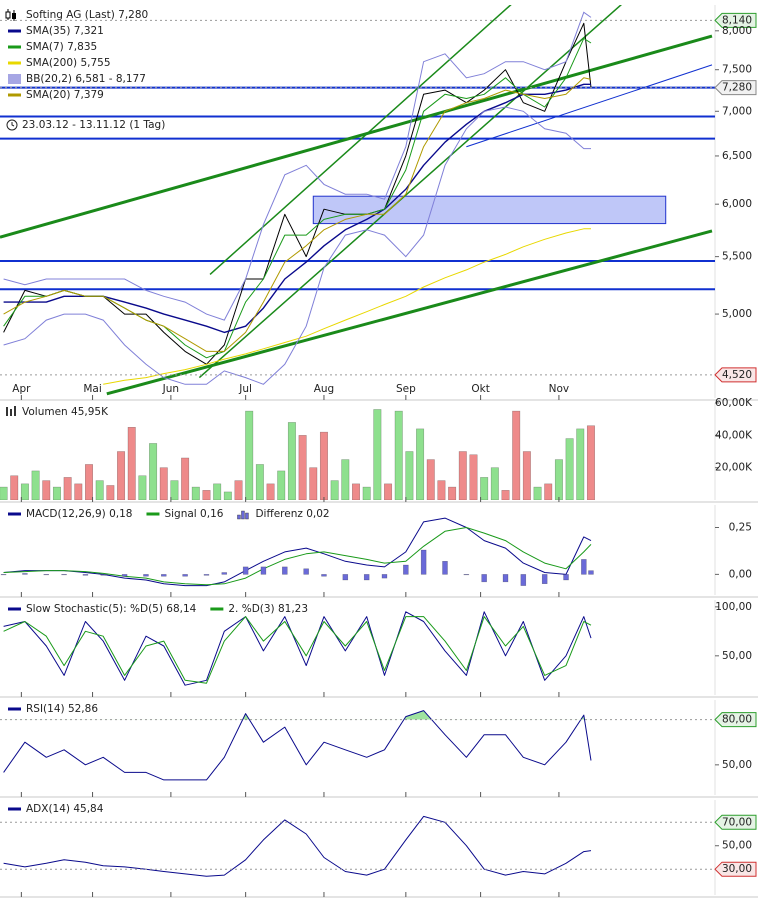 This screenshot has height=900, width=758. What do you see at coordinates (737, 204) in the screenshot?
I see `y-tick-label: 6,000` at bounding box center [737, 204].